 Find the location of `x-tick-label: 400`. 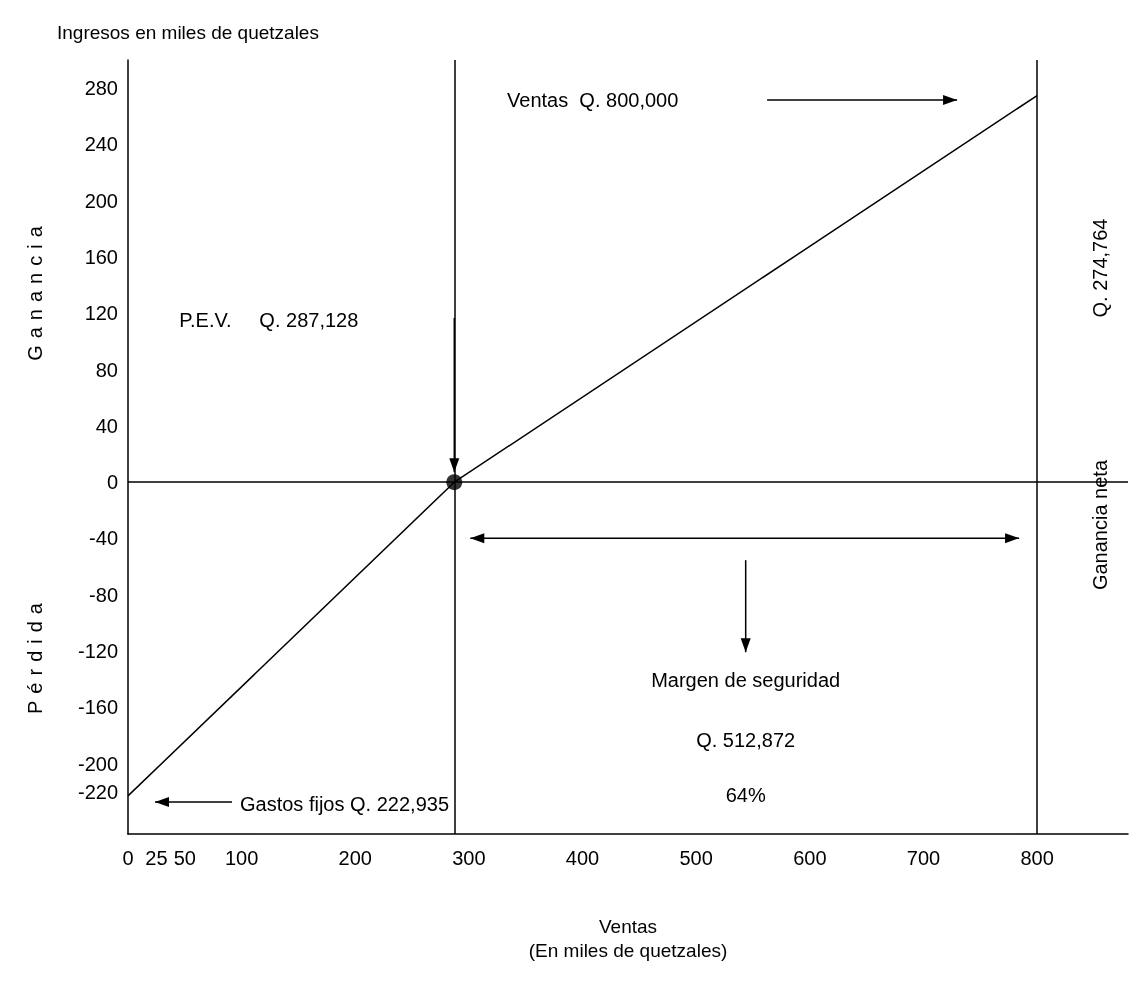

x-tick-label: 400 is located at coordinates (582, 858).